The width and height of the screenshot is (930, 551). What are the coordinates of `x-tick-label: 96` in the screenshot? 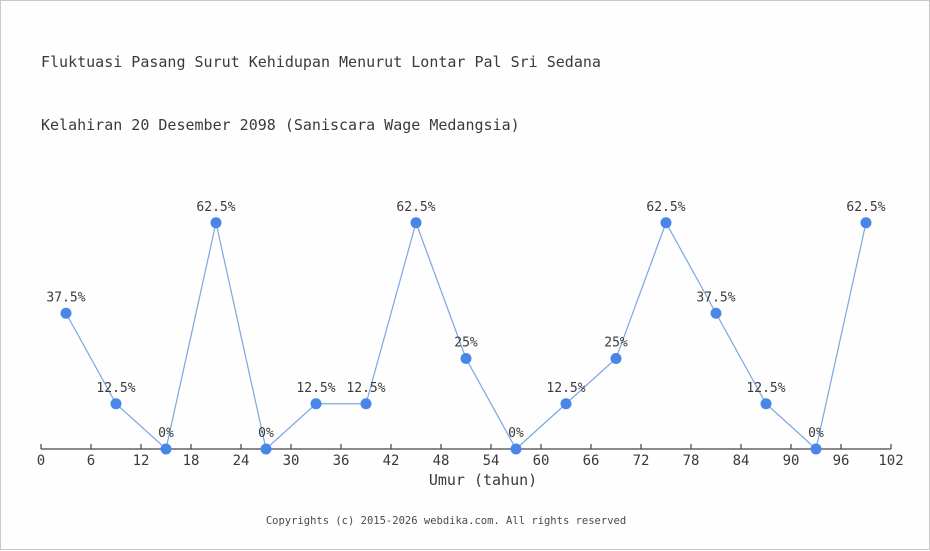 It's located at (841, 461).